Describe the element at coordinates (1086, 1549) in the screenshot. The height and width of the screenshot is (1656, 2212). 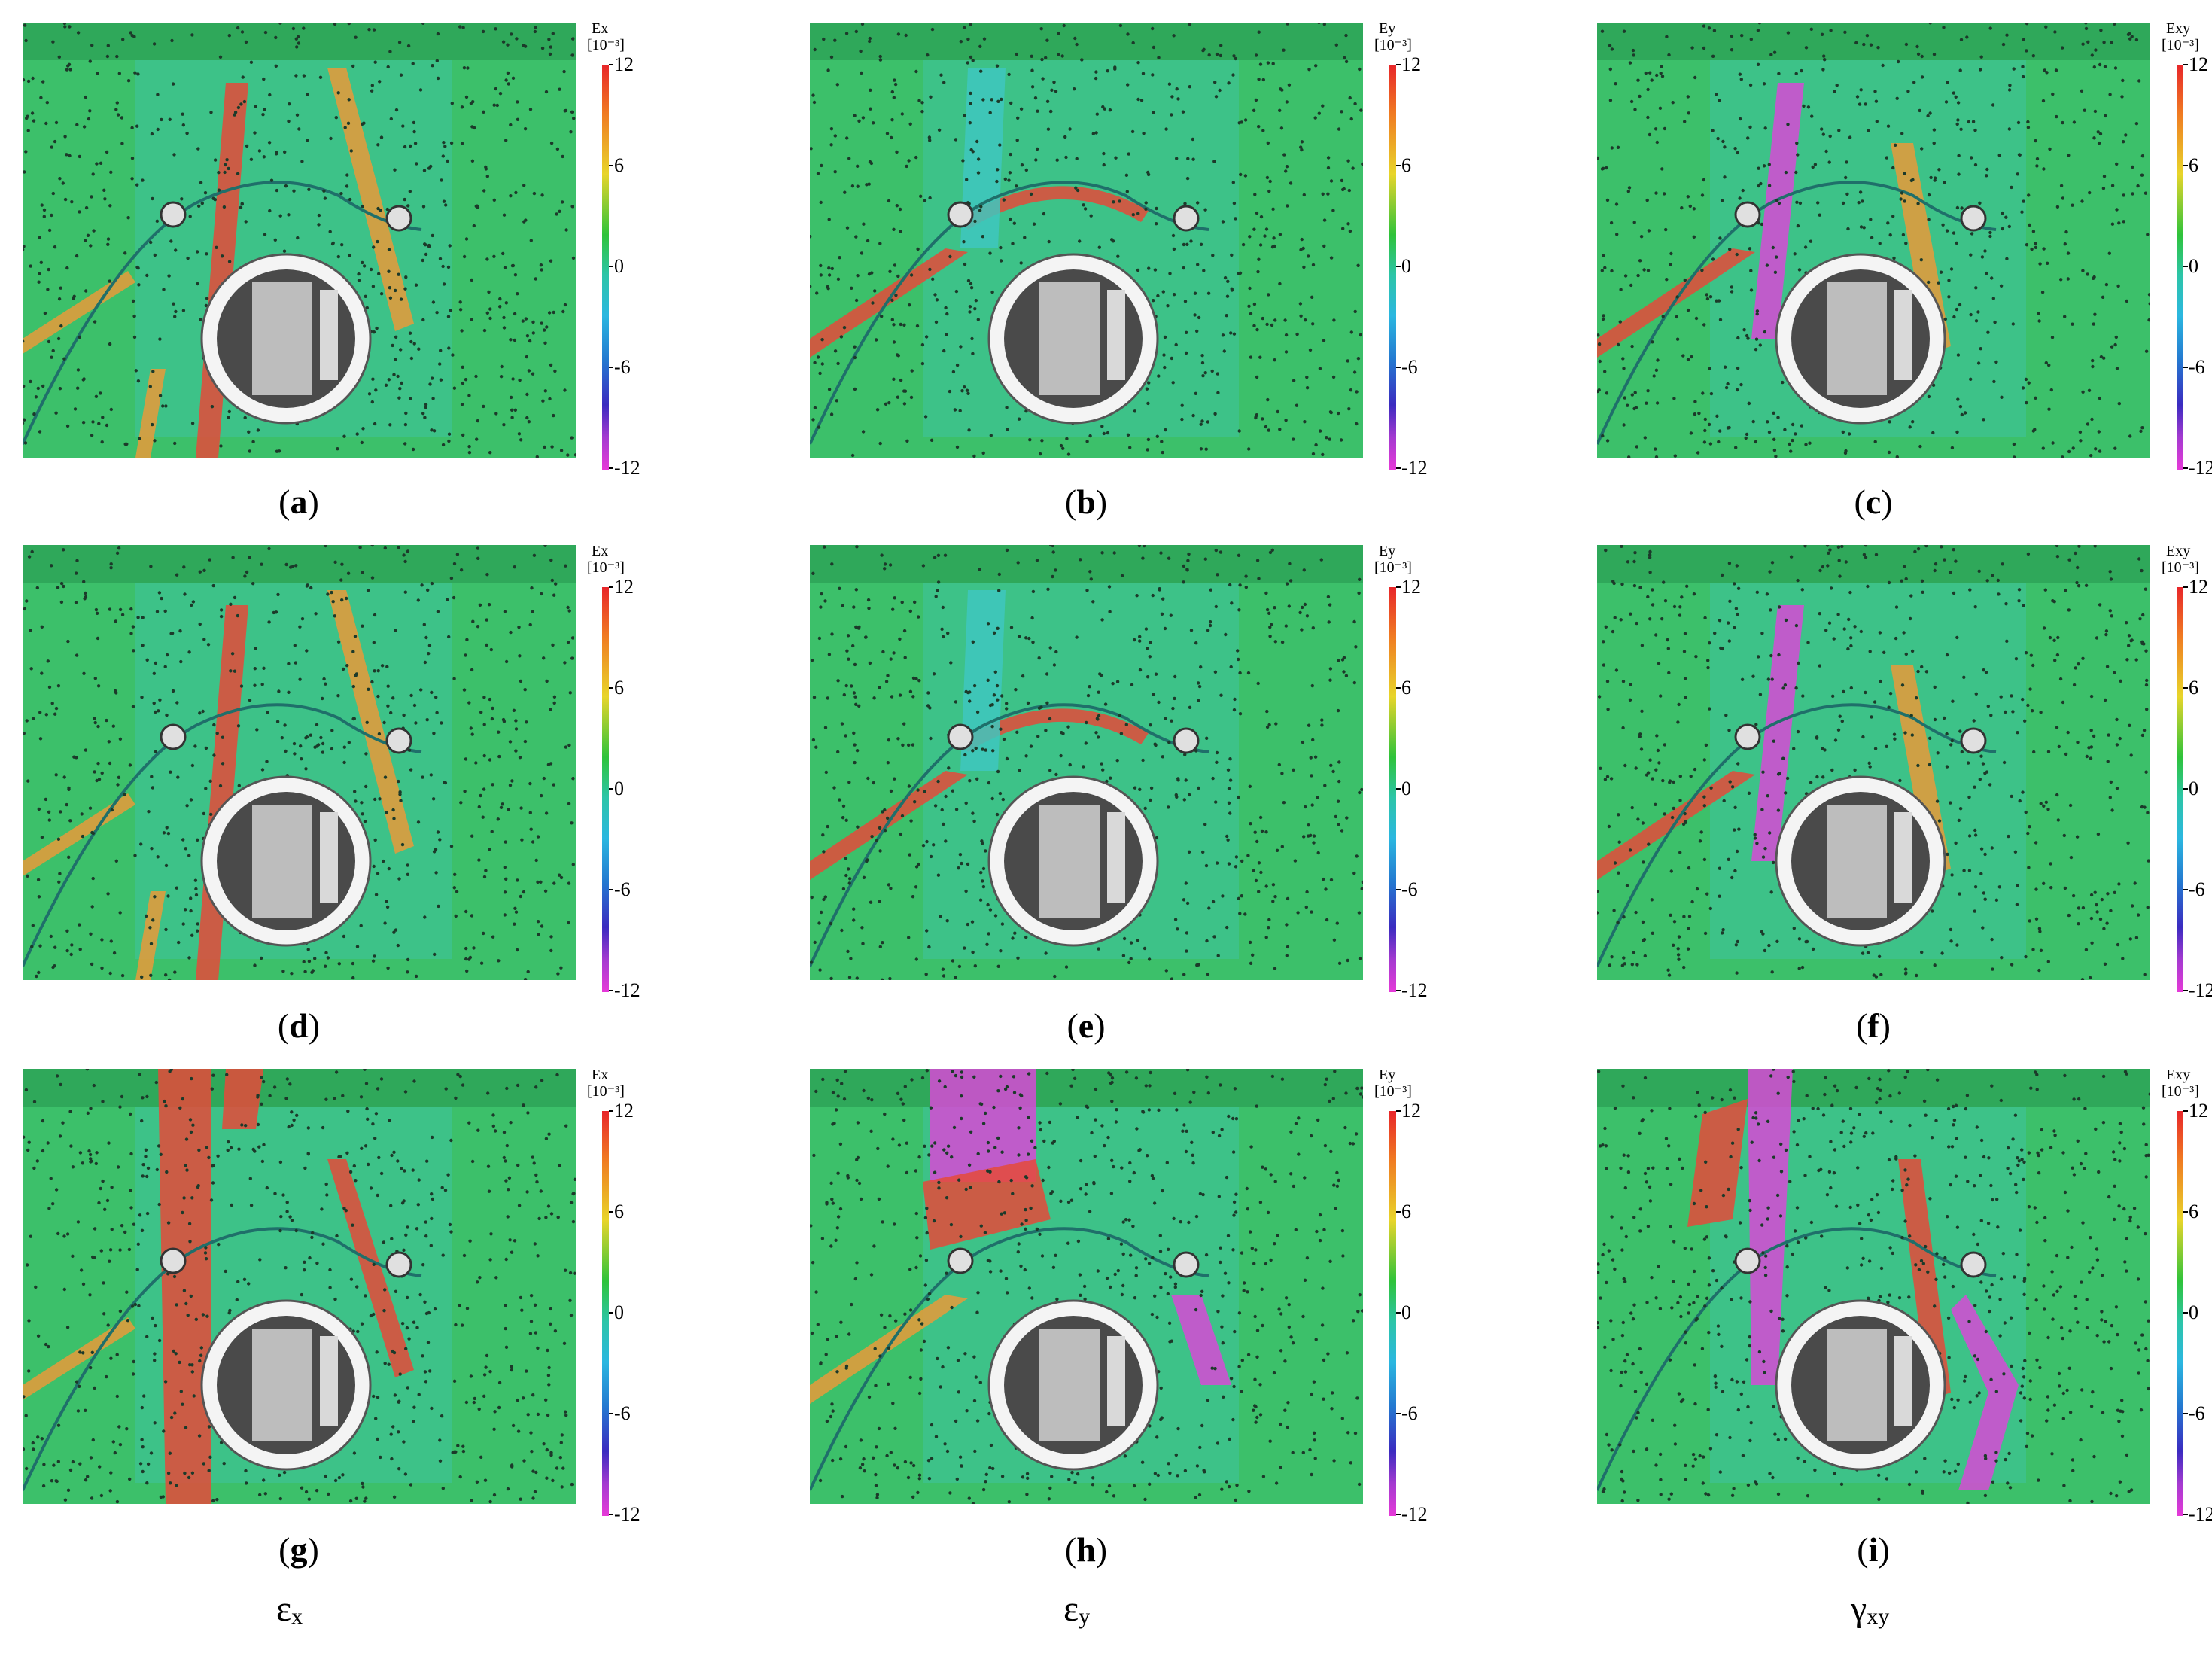
I see `panel-caption-letter: h` at that location.